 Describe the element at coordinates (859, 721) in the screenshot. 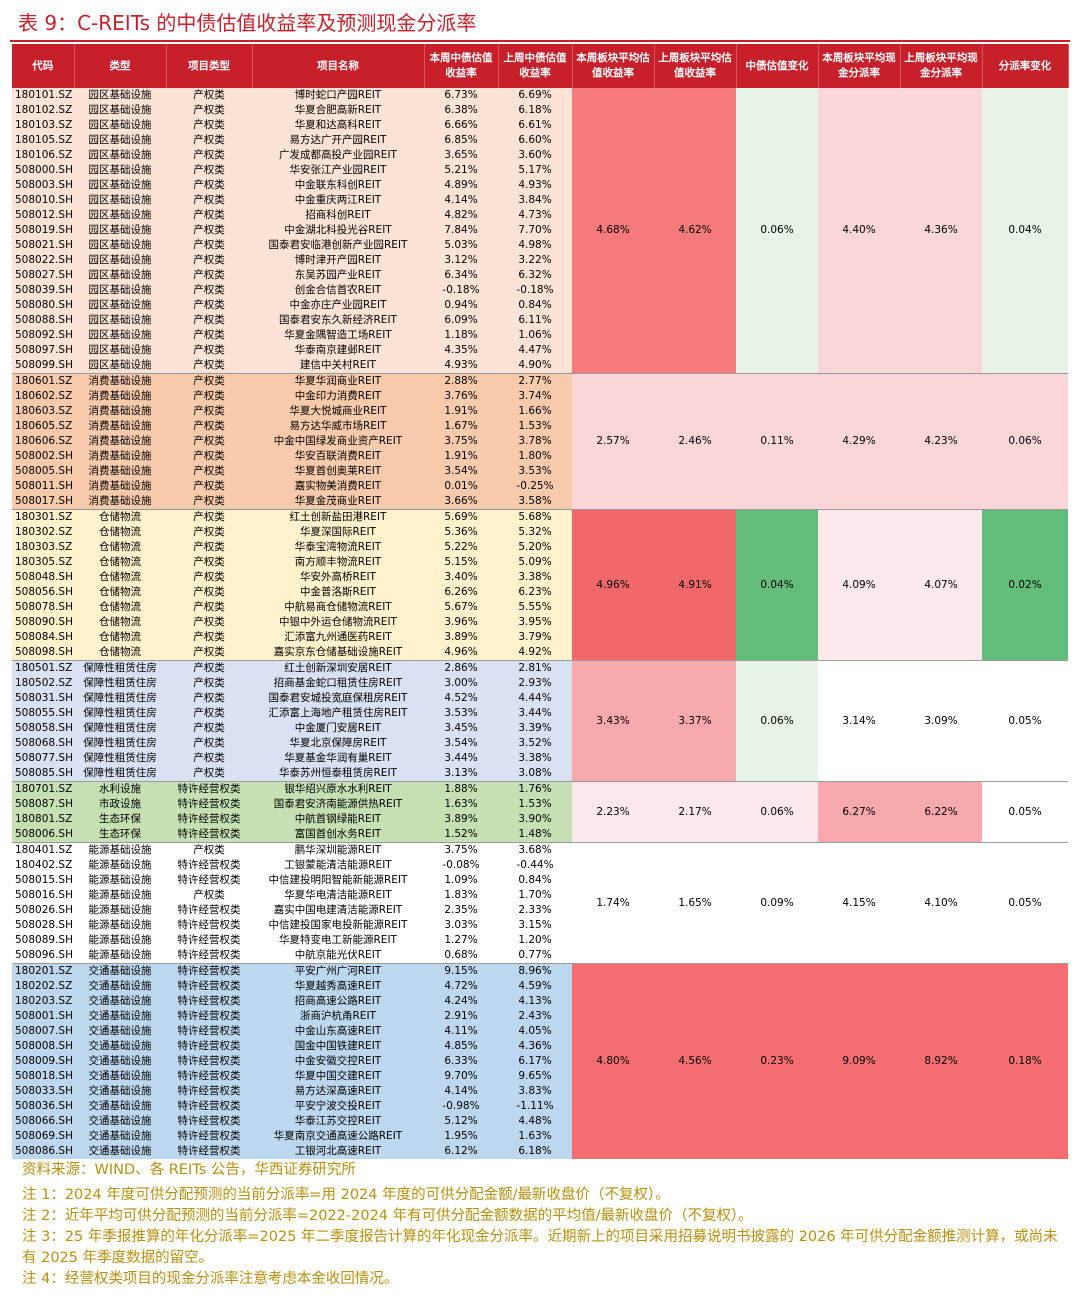

I see `cell-dist-this-week: 3.14%` at that location.